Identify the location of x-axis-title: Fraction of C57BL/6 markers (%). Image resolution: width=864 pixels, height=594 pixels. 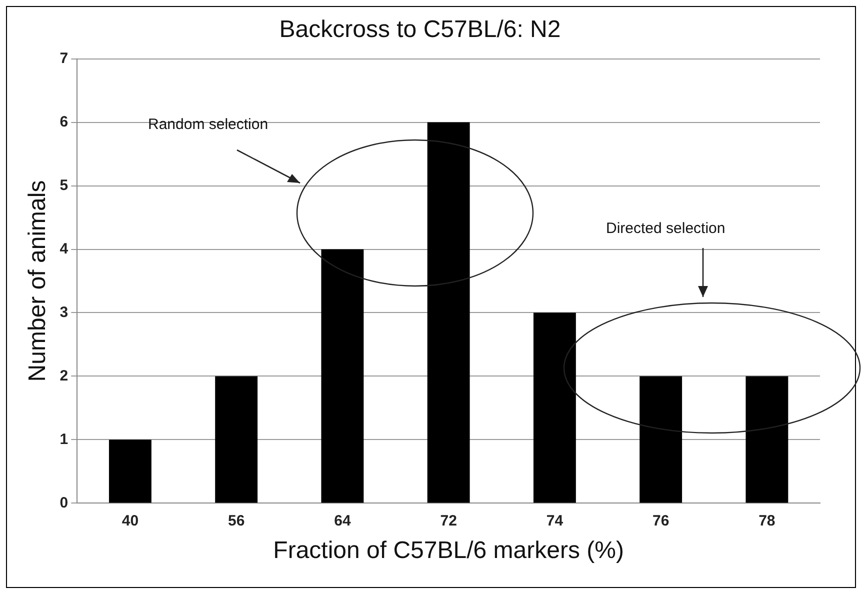
(448, 550).